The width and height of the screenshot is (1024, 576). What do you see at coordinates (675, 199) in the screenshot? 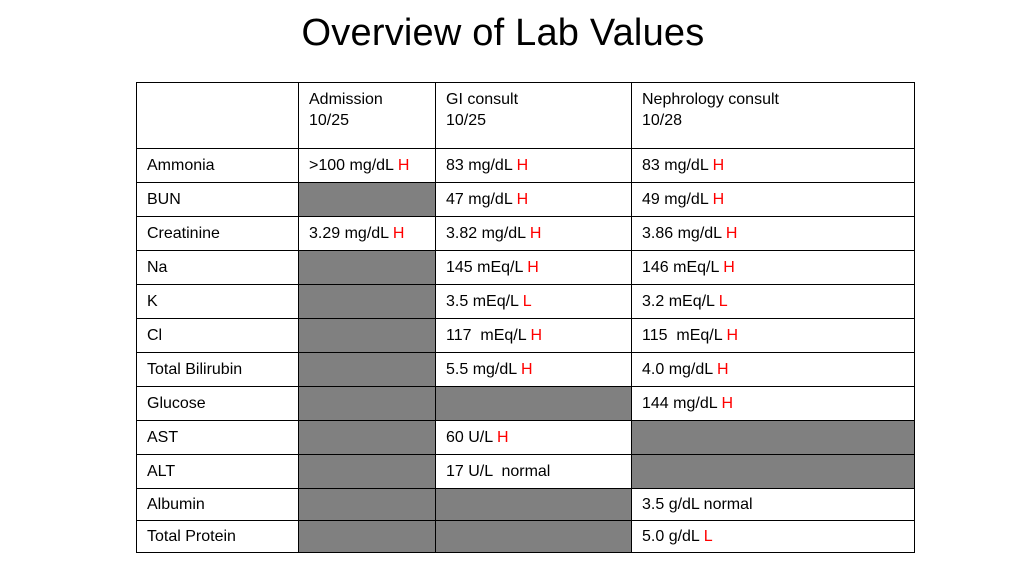
I see `lab-value: 49 mg/dL` at bounding box center [675, 199].